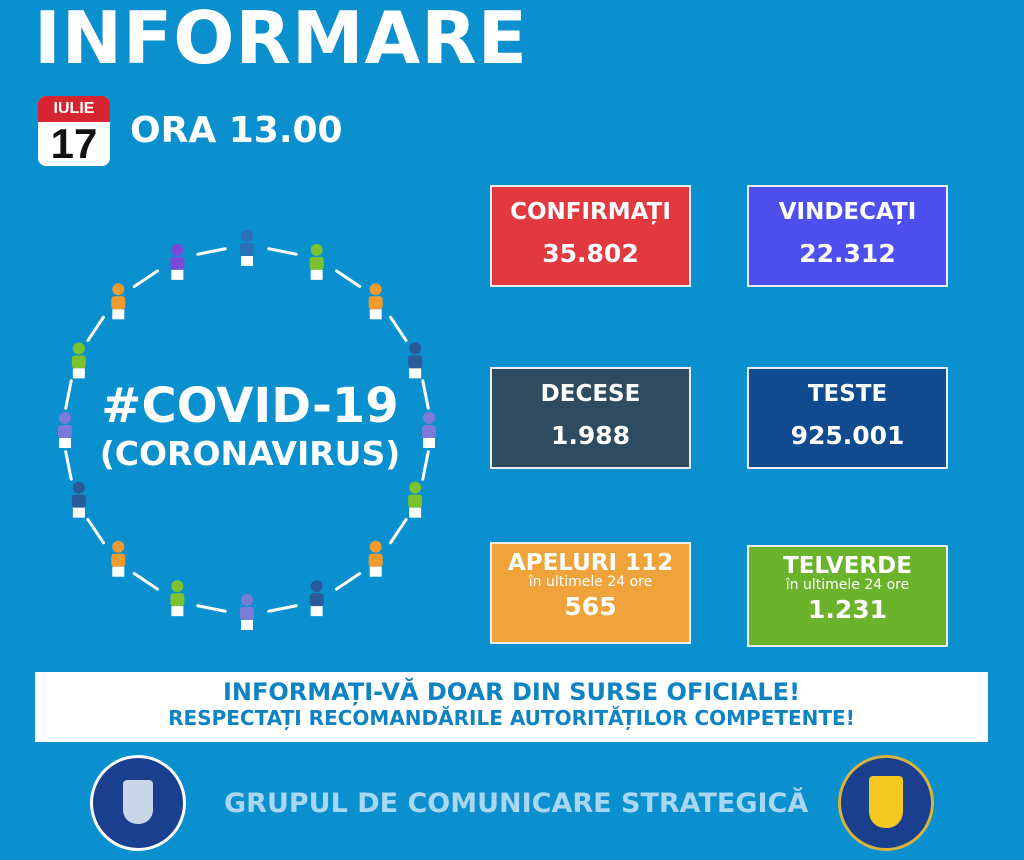 This screenshot has width=1024, height=860. I want to click on stat-label: DECESE, so click(590, 394).